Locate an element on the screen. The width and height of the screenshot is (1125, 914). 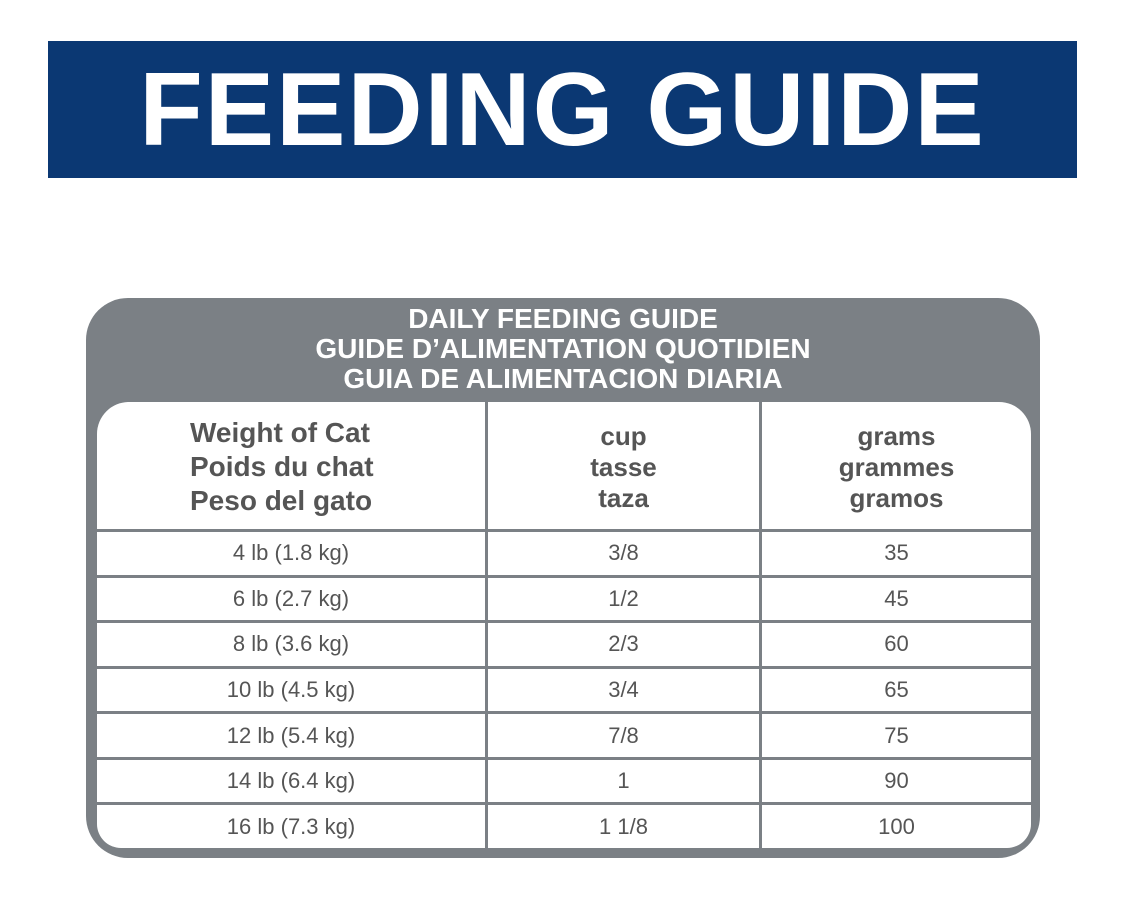
table-cell: 7/8 is located at coordinates (622, 735).